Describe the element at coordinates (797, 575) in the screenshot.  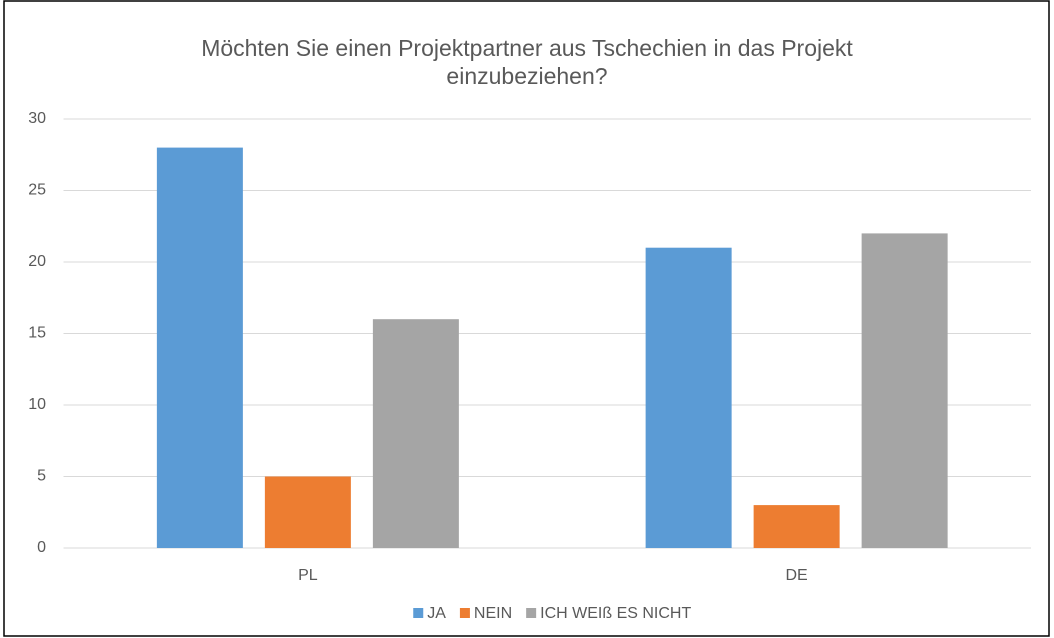
I see `x-tick-label: DE` at that location.